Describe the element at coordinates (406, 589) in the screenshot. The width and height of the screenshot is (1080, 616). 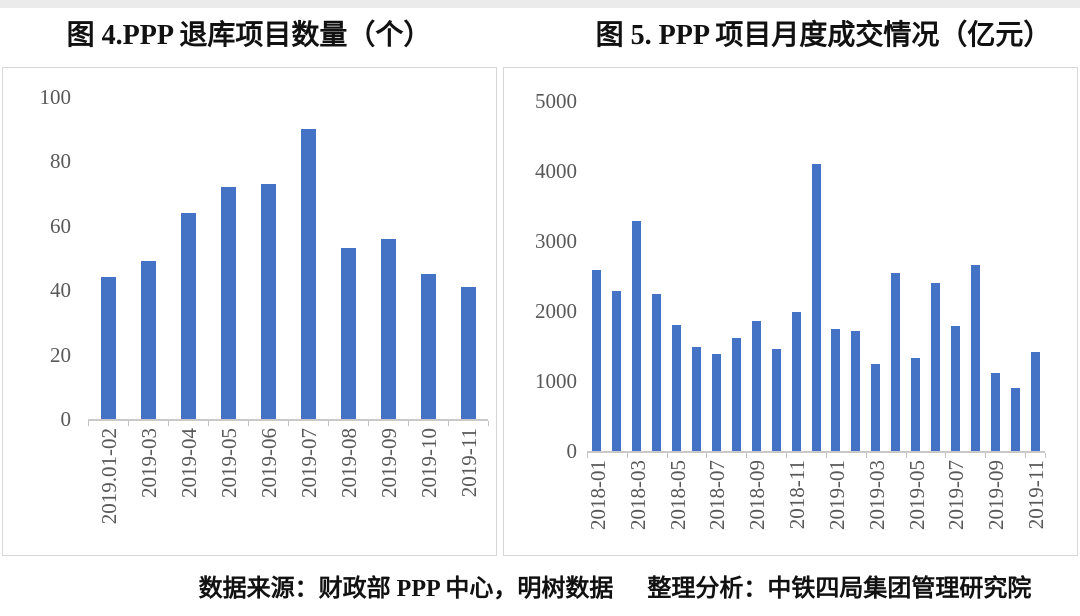
I see `data-source-text: 数据来源：财政部 PPP 中心，明树数据` at that location.